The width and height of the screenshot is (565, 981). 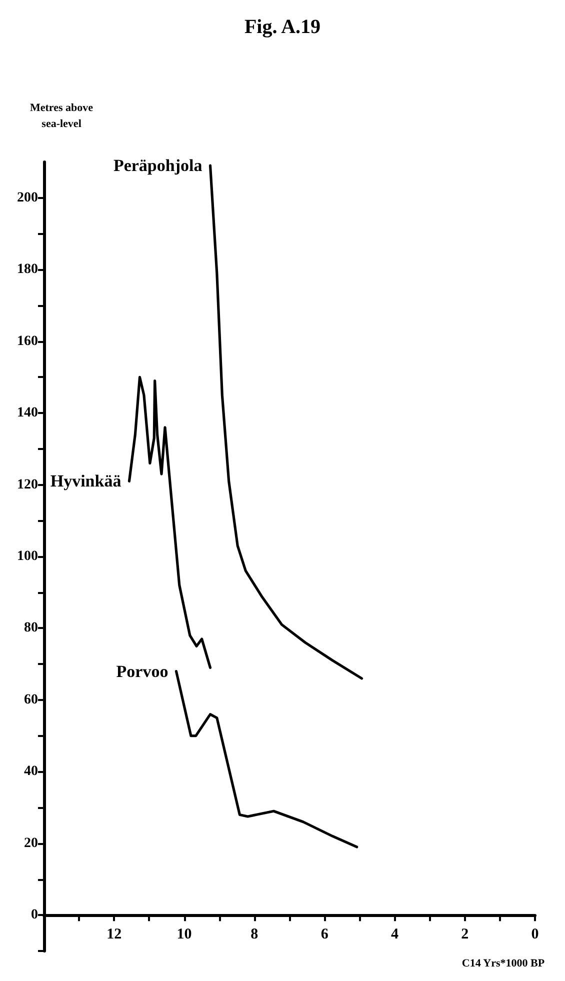 I want to click on y-tick-label: 140, so click(x=27, y=413).